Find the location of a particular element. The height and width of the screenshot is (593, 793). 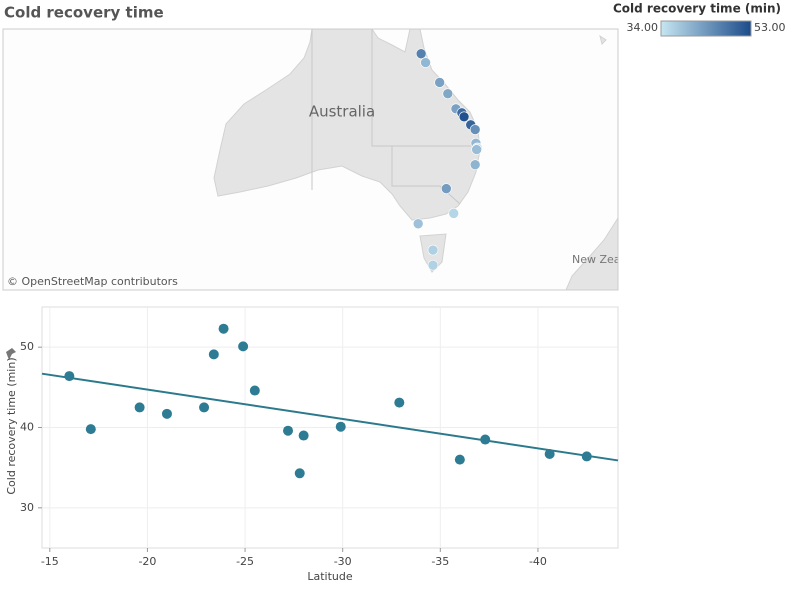

legend-title: Cold recovery time (min) is located at coordinates (697, 9).